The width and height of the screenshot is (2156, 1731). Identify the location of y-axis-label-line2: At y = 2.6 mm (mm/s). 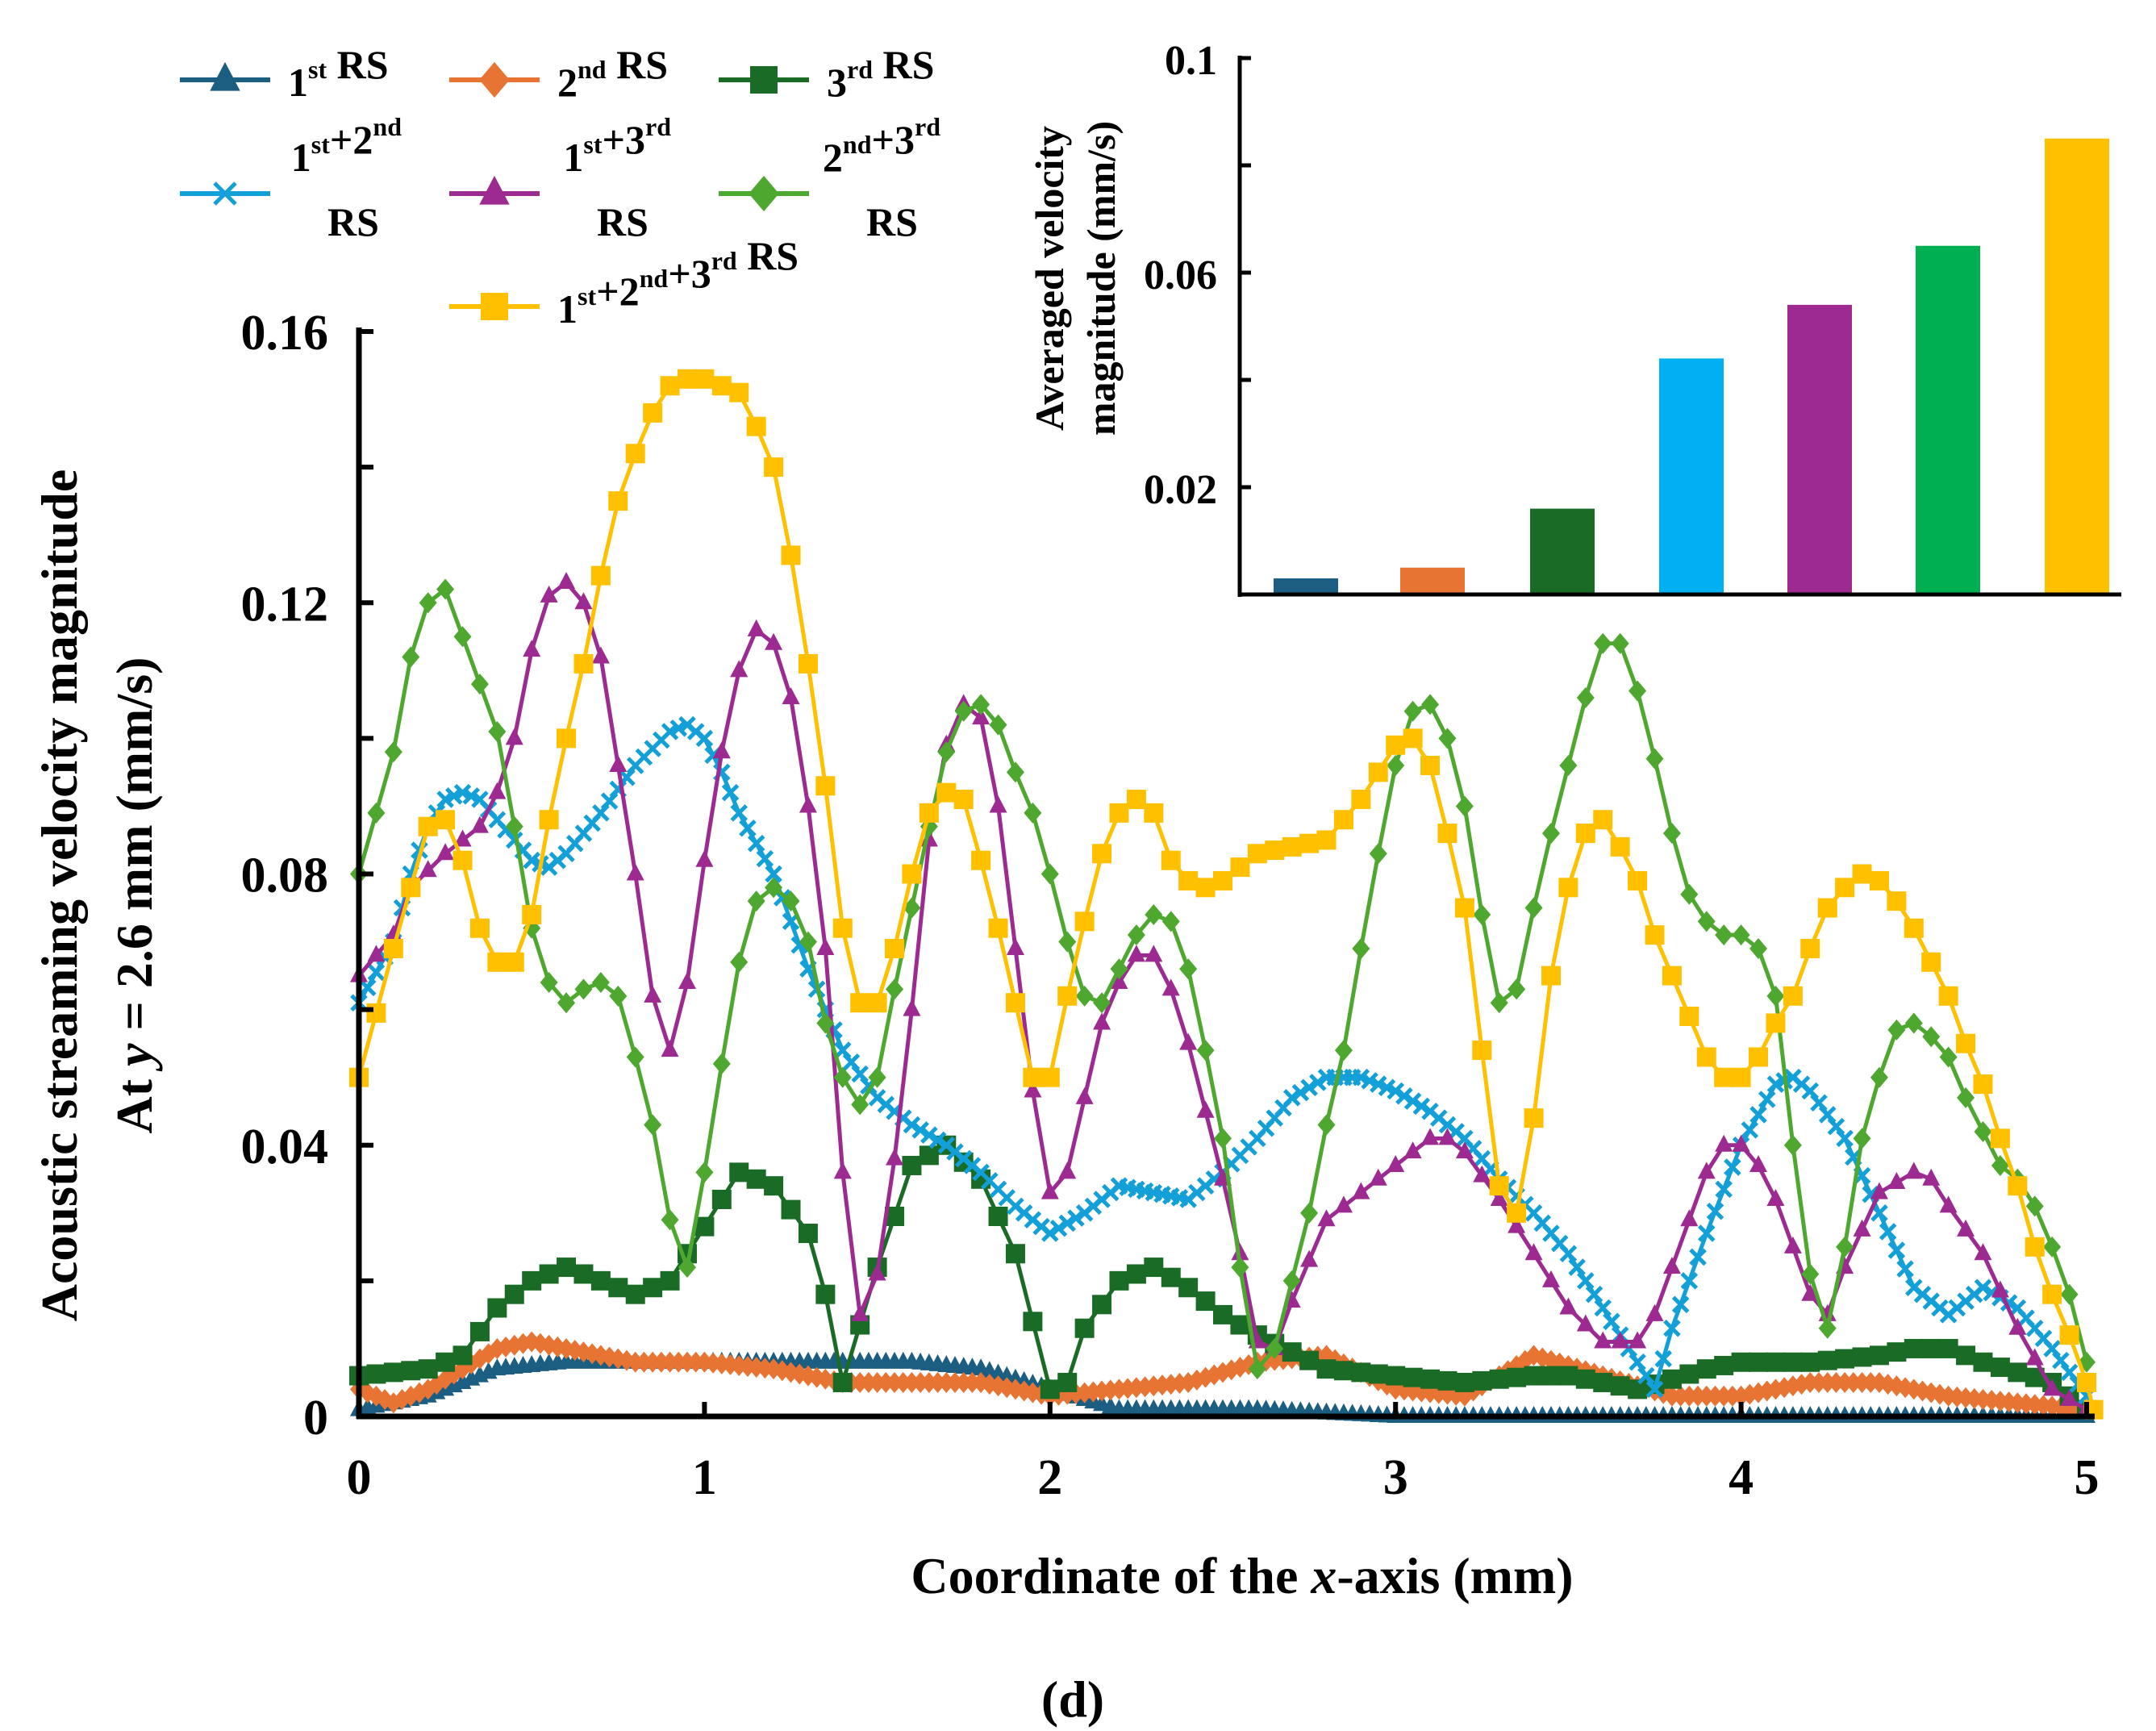
(134, 896).